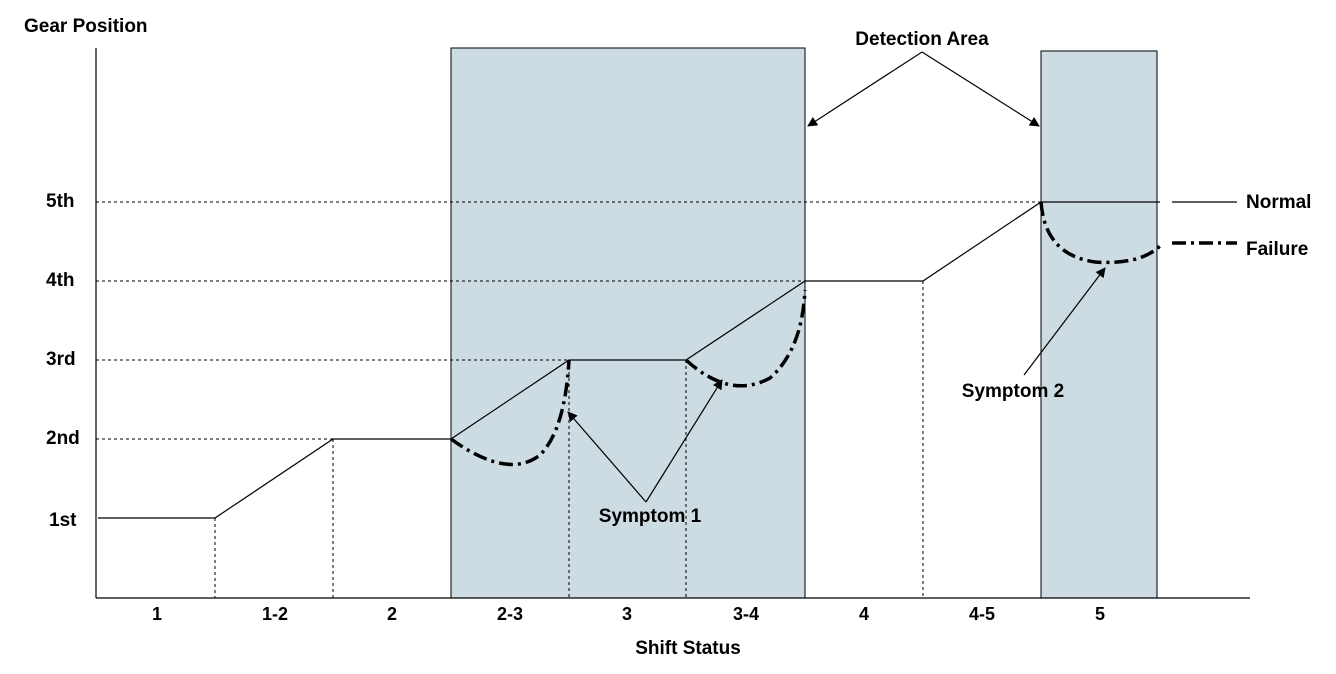  I want to click on y-label-5th: 5th, so click(60, 201).